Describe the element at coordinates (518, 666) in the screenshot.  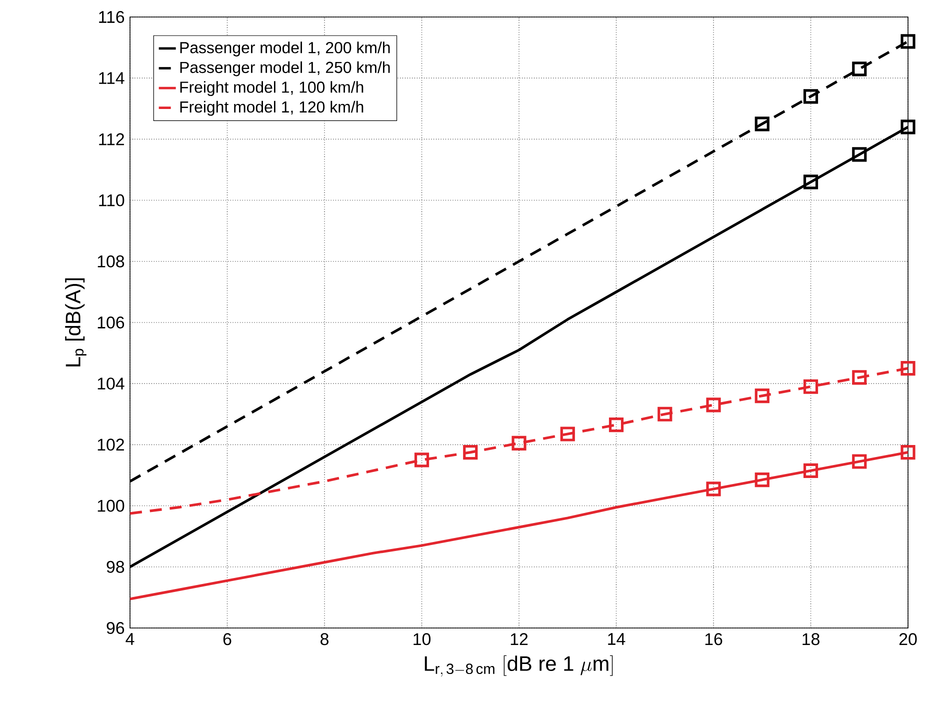
I see `x-axis-title: $\mathrm{L}_{\mathrm{r,\,3-8\,cm}}\ \mathrm{[dB\ re\ 1\ }\mu\mathrm{m]}$` at that location.